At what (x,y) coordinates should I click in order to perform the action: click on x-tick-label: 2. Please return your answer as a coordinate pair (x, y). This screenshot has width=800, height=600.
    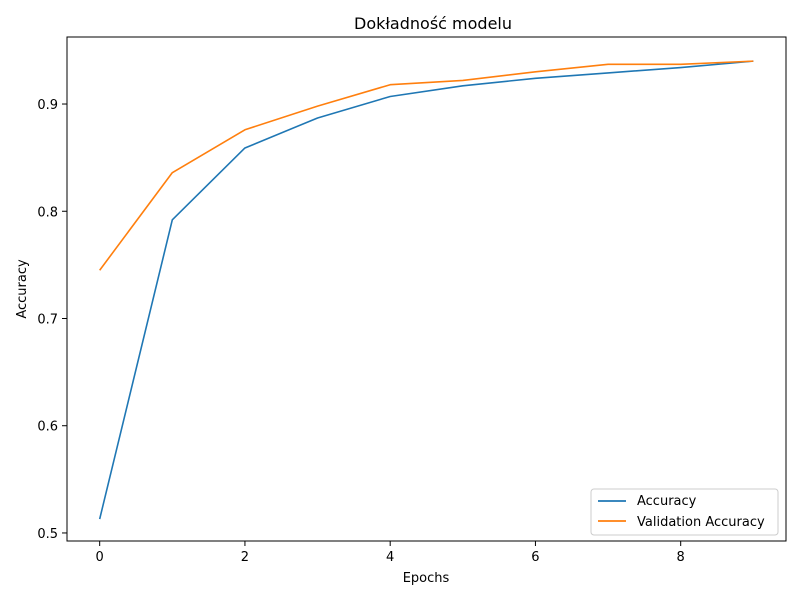
    Looking at the image, I should click on (245, 557).